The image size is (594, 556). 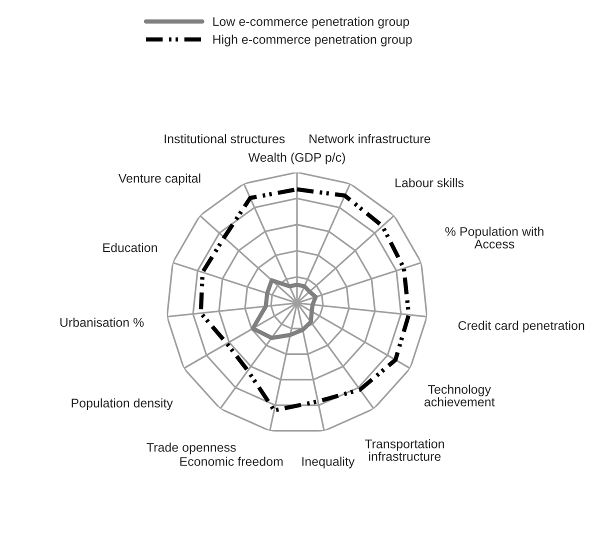 What do you see at coordinates (159, 180) in the screenshot?
I see `spoke-label: Venture capital` at bounding box center [159, 180].